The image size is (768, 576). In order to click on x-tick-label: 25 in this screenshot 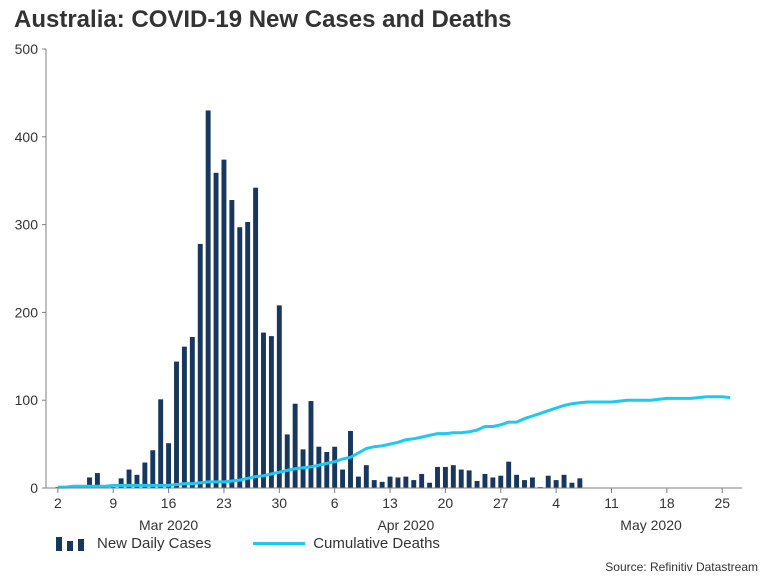, I will do `click(722, 503)`.